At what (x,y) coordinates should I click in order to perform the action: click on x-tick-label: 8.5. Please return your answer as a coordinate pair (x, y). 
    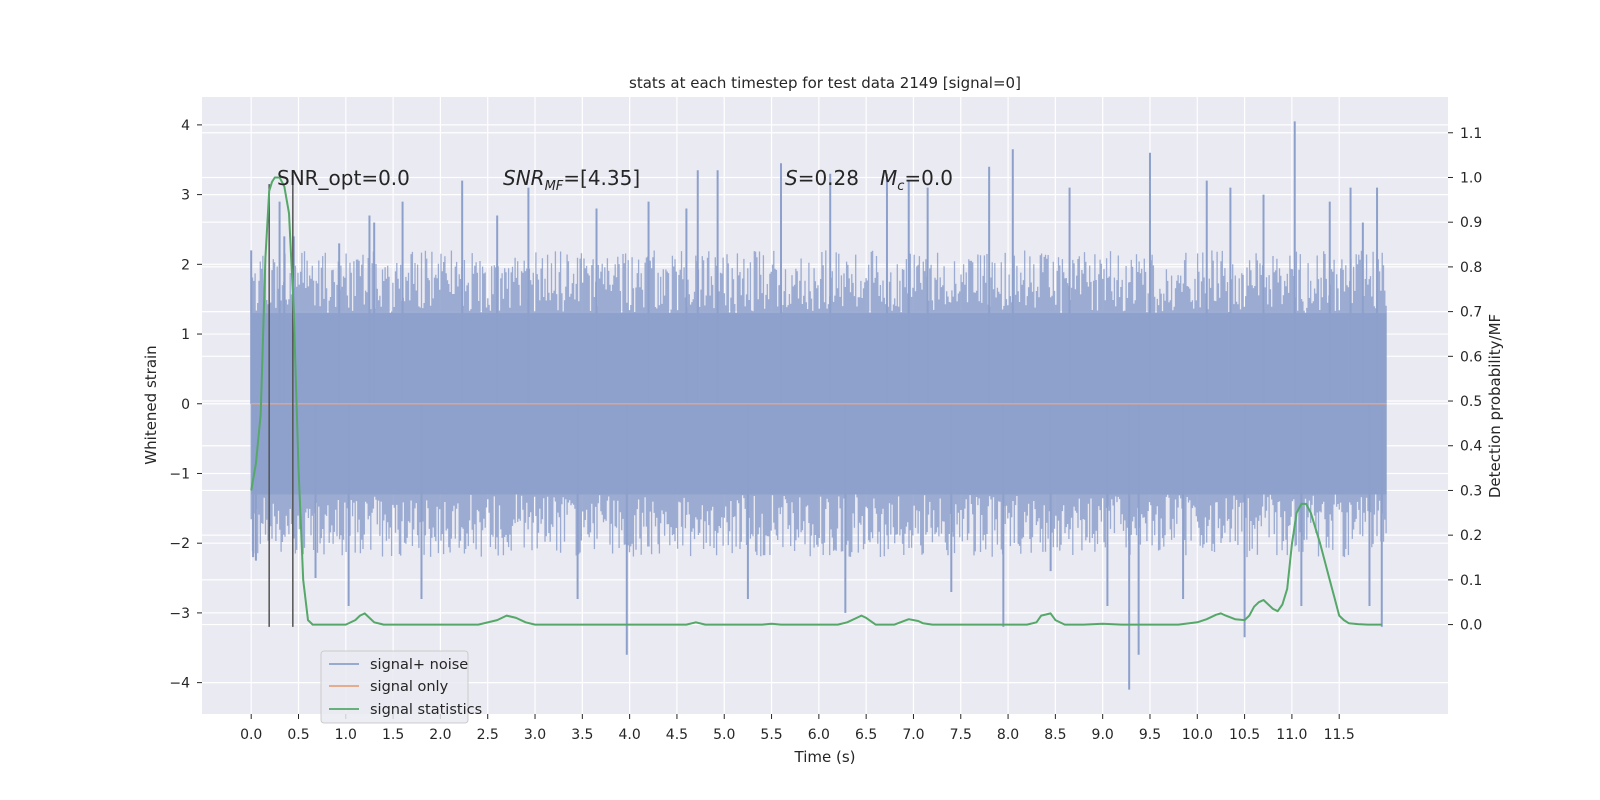
    Looking at the image, I should click on (1055, 735).